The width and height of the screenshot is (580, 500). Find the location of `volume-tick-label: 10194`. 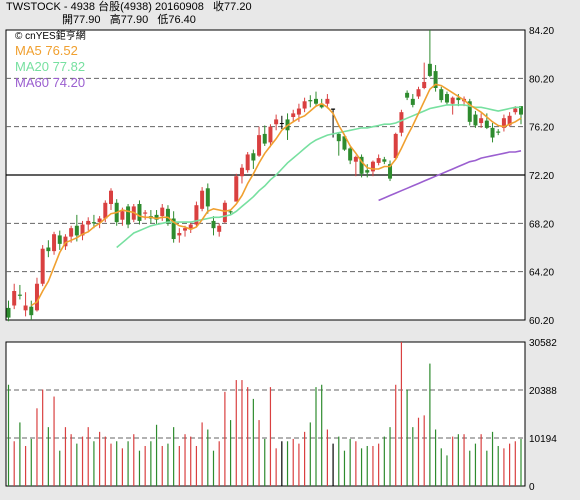

volume-tick-label: 10194 is located at coordinates (543, 439).